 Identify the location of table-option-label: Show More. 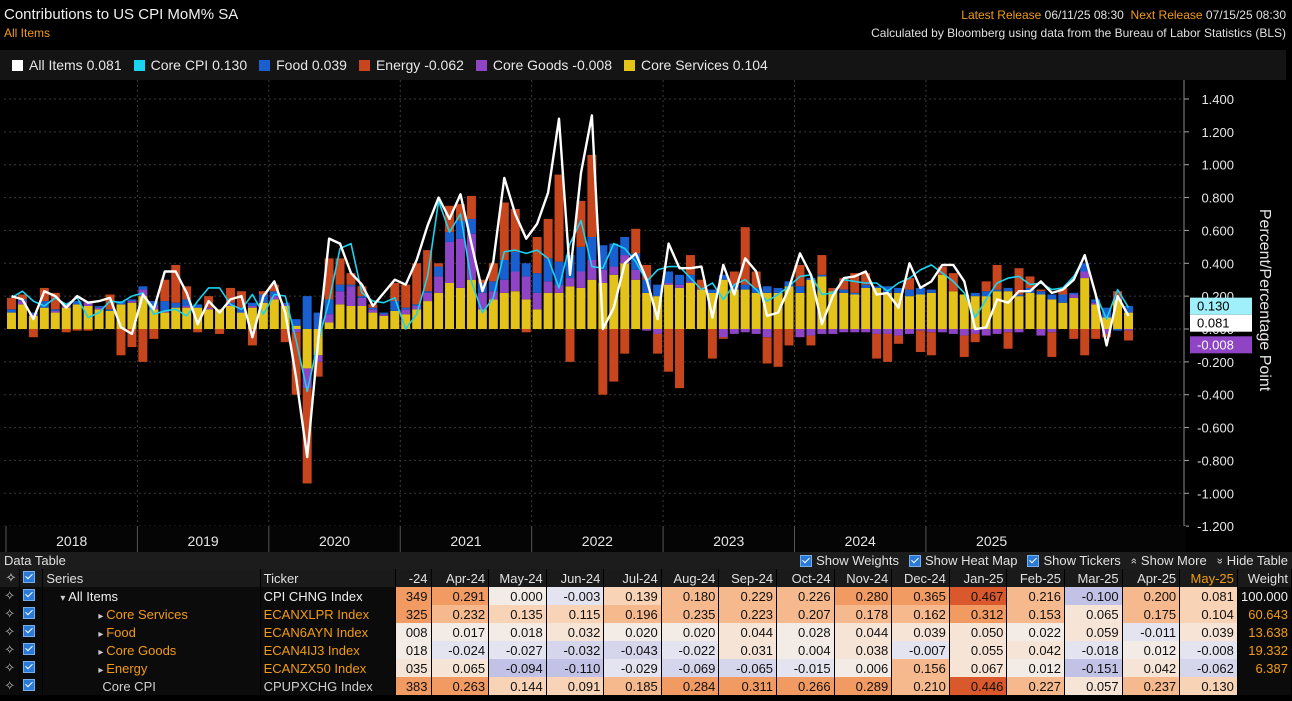
(1173, 560).